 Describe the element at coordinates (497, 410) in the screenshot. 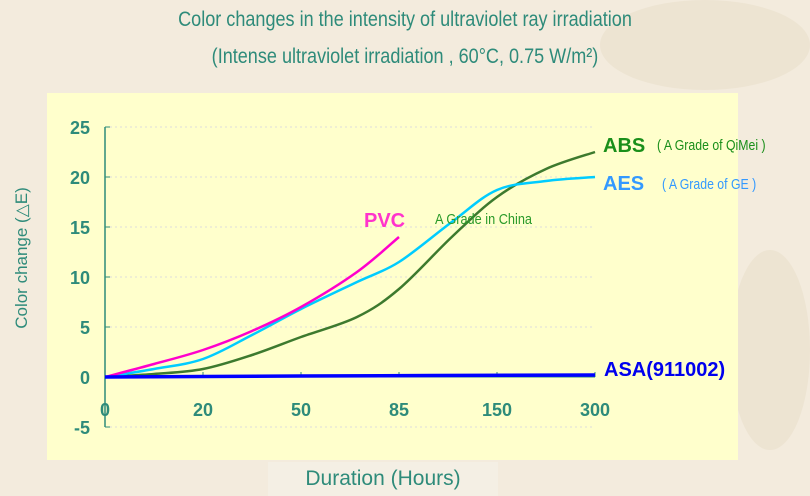

I see `x-tick-label: 150` at that location.